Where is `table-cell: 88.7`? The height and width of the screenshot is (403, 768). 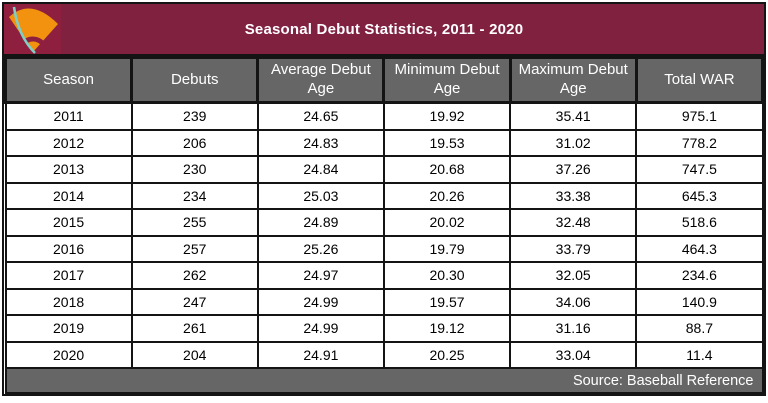 table-cell: 88.7 is located at coordinates (699, 328).